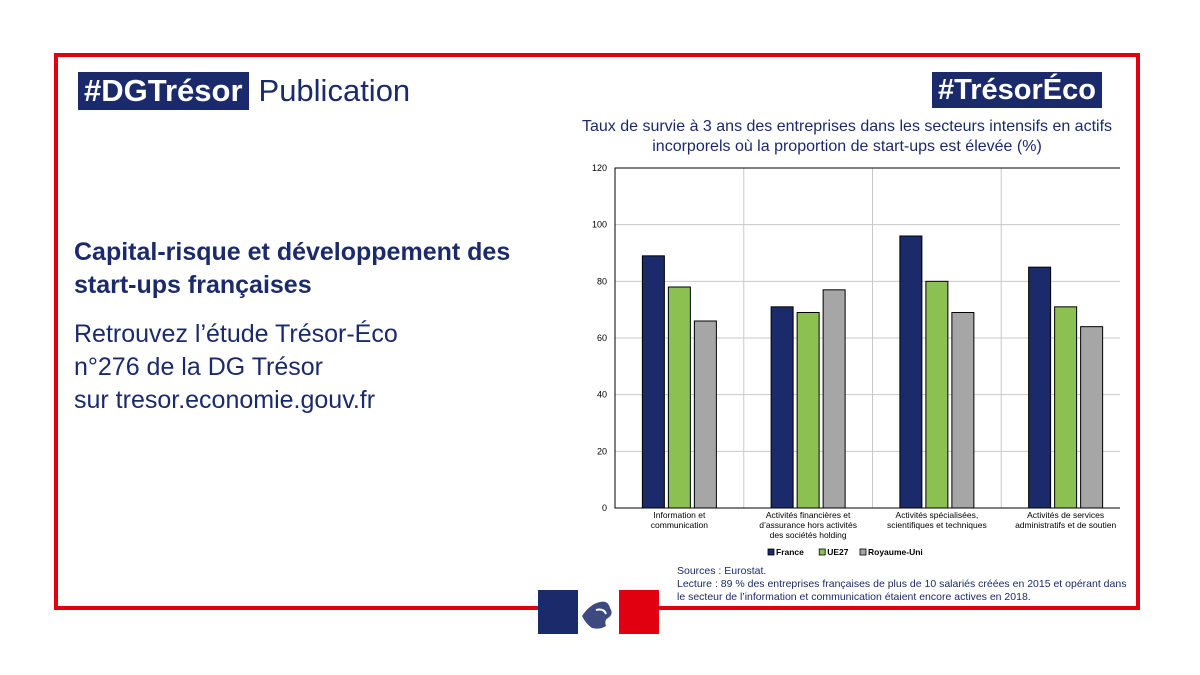 This screenshot has height=675, width=1200. I want to click on marianne-profile-icon, so click(597, 615).